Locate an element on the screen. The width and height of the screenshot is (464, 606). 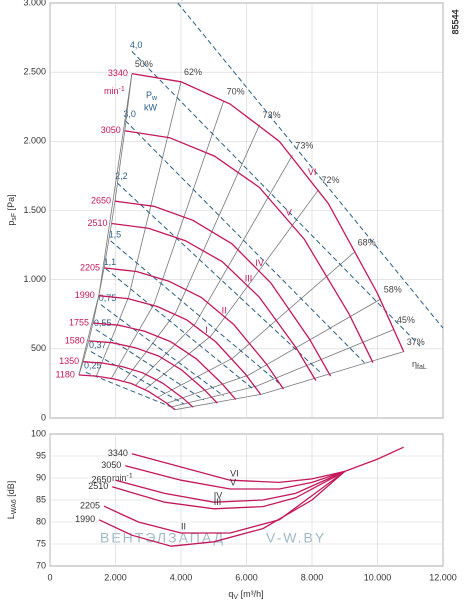
y-tick-label: 90 is located at coordinates (41, 477).